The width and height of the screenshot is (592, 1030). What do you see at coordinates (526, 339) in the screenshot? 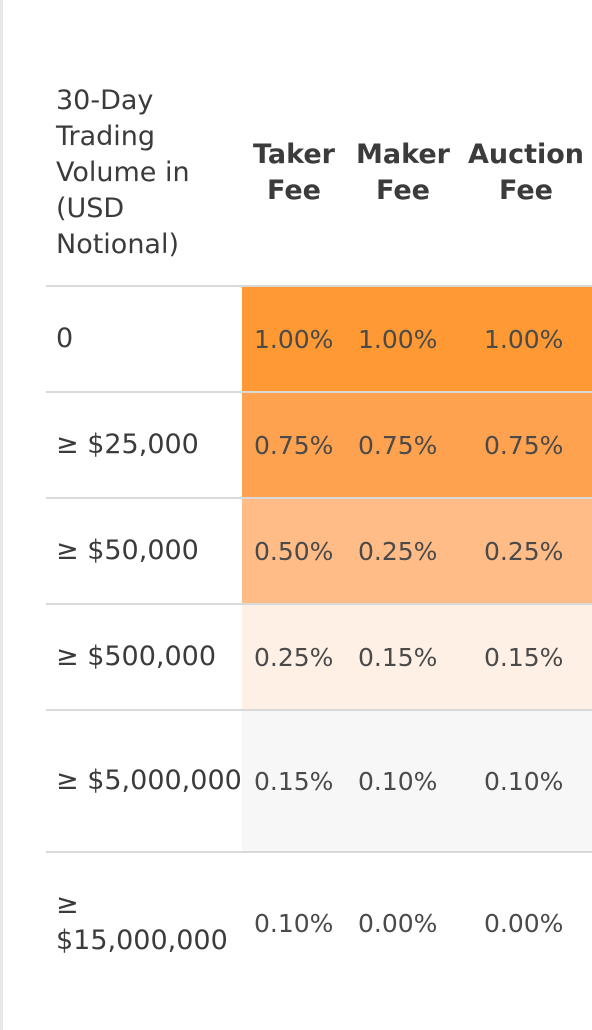
I see `auction-fee-cell: 1.00%` at bounding box center [526, 339].